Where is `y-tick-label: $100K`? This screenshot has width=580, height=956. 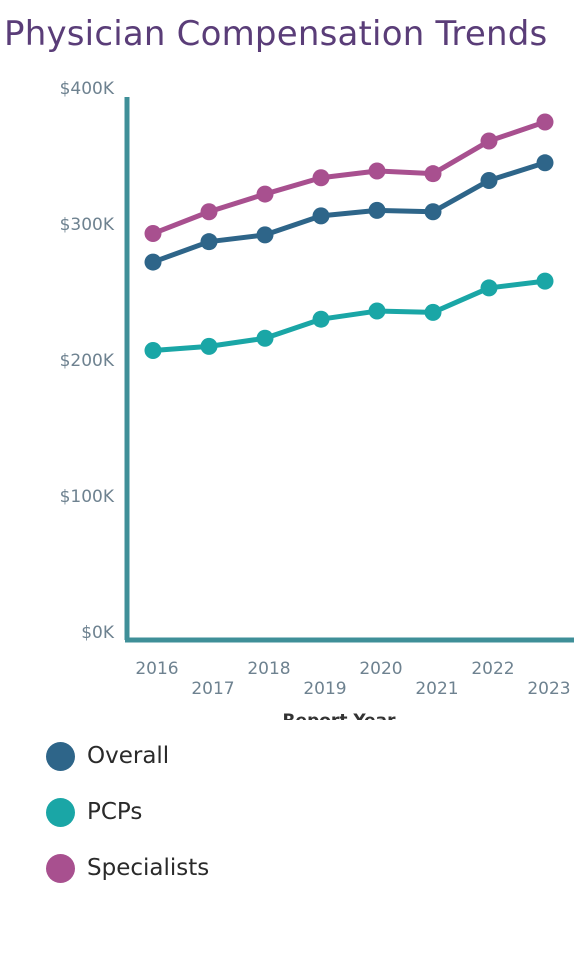 y-tick-label: $100K is located at coordinates (87, 497).